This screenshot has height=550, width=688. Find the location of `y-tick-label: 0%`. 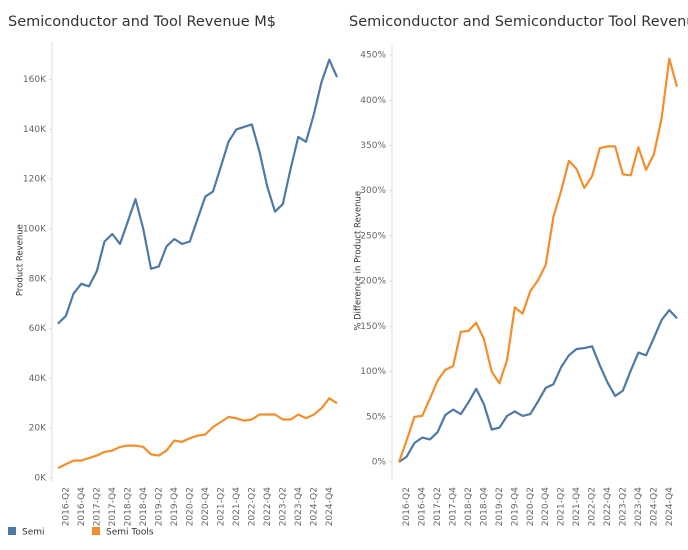

y-tick-label: 0% is located at coordinates (379, 463).